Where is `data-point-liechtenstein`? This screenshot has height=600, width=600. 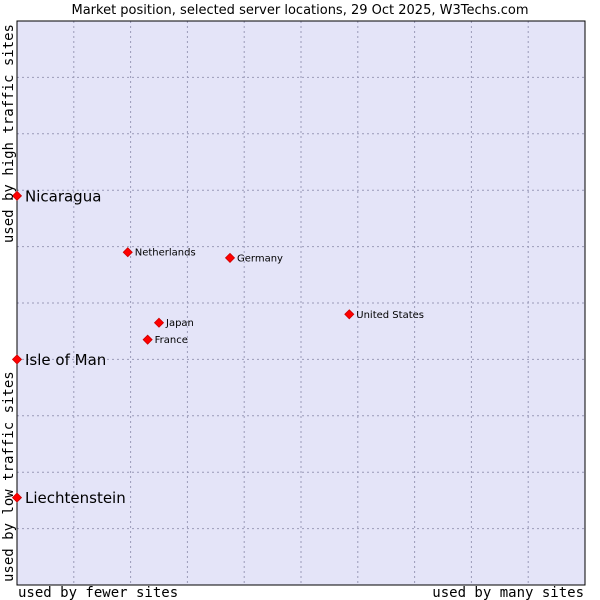 data-point-liechtenstein is located at coordinates (17, 497).